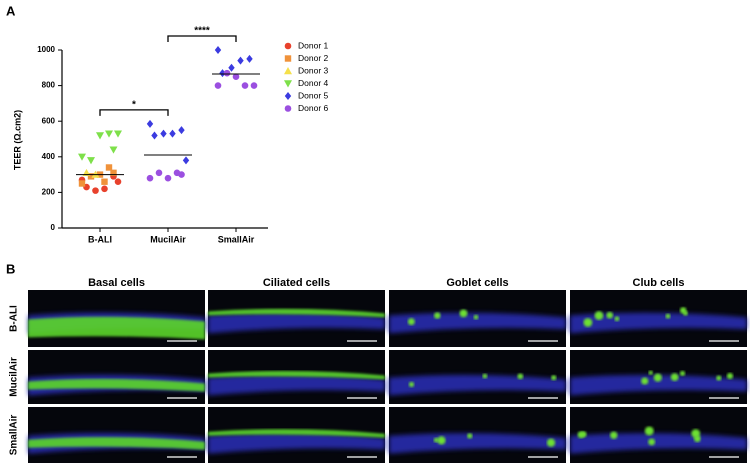 Image resolution: width=750 pixels, height=467 pixels. What do you see at coordinates (313, 108) in the screenshot?
I see `legend-label: Donor 6` at bounding box center [313, 108].